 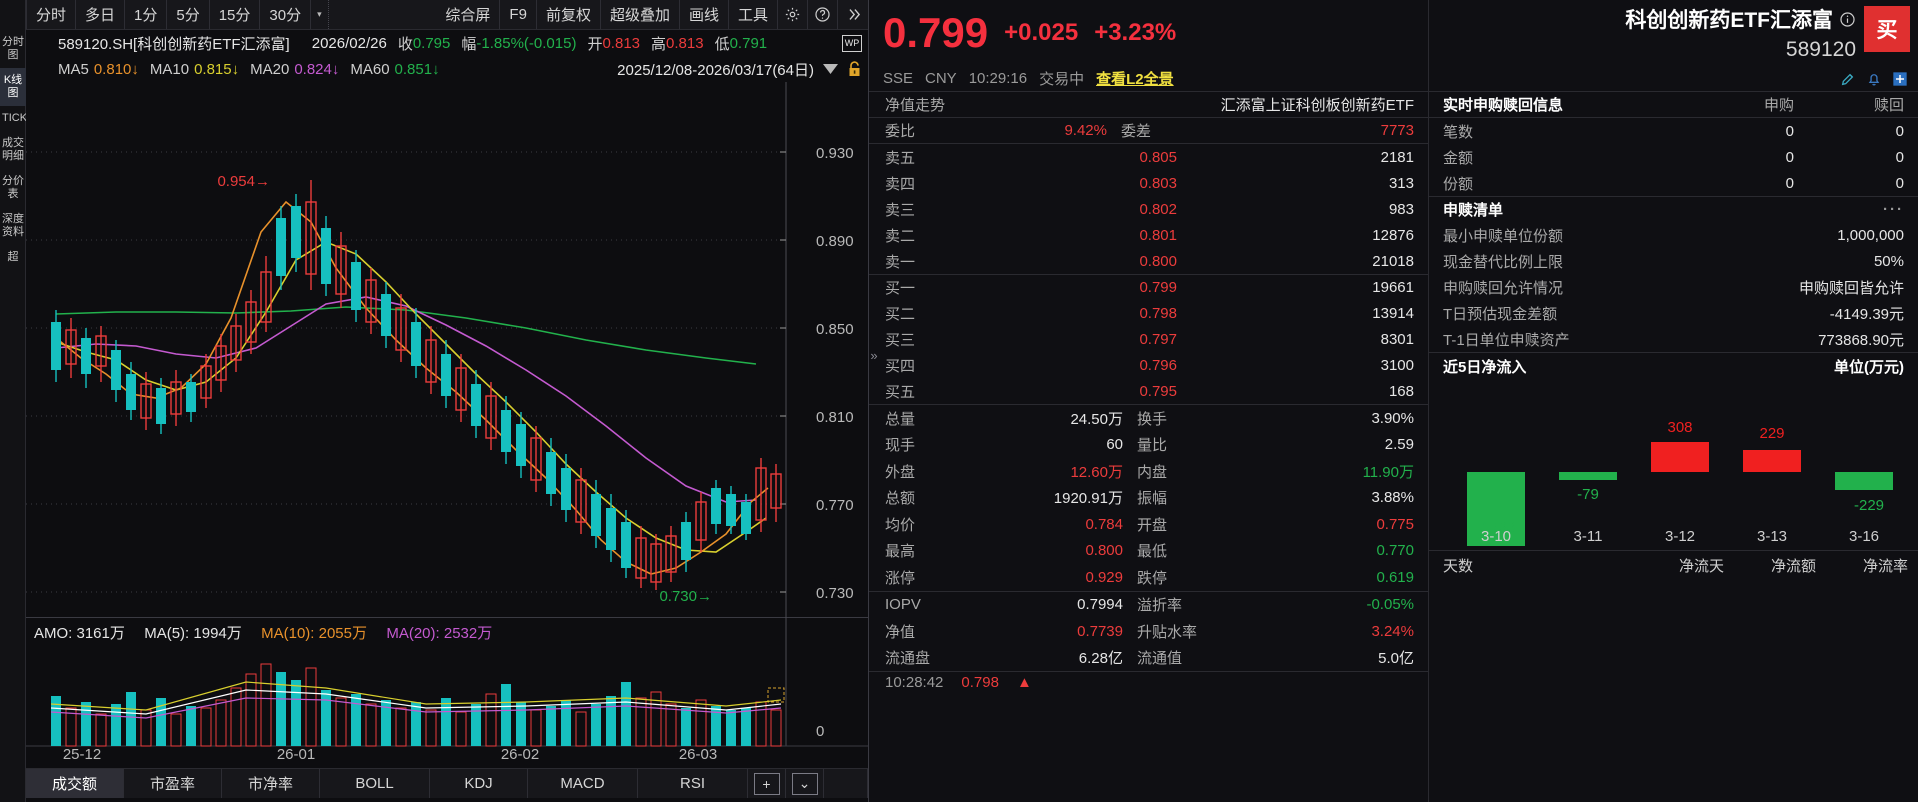 I want to click on bid-row-2: 买二 0.798 13914, so click(x=1148, y=313).